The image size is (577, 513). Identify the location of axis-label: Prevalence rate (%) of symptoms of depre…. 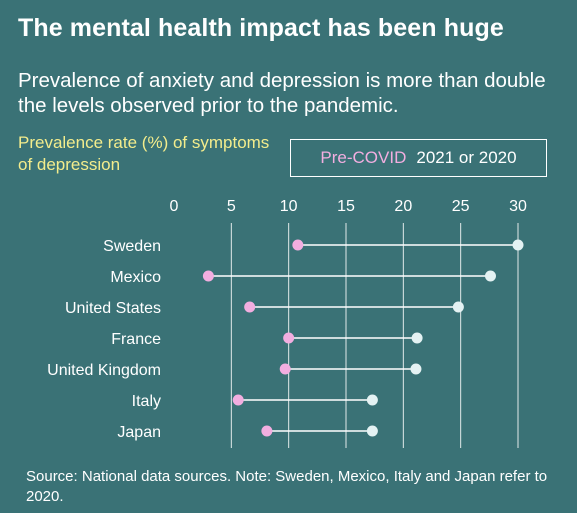
(144, 153).